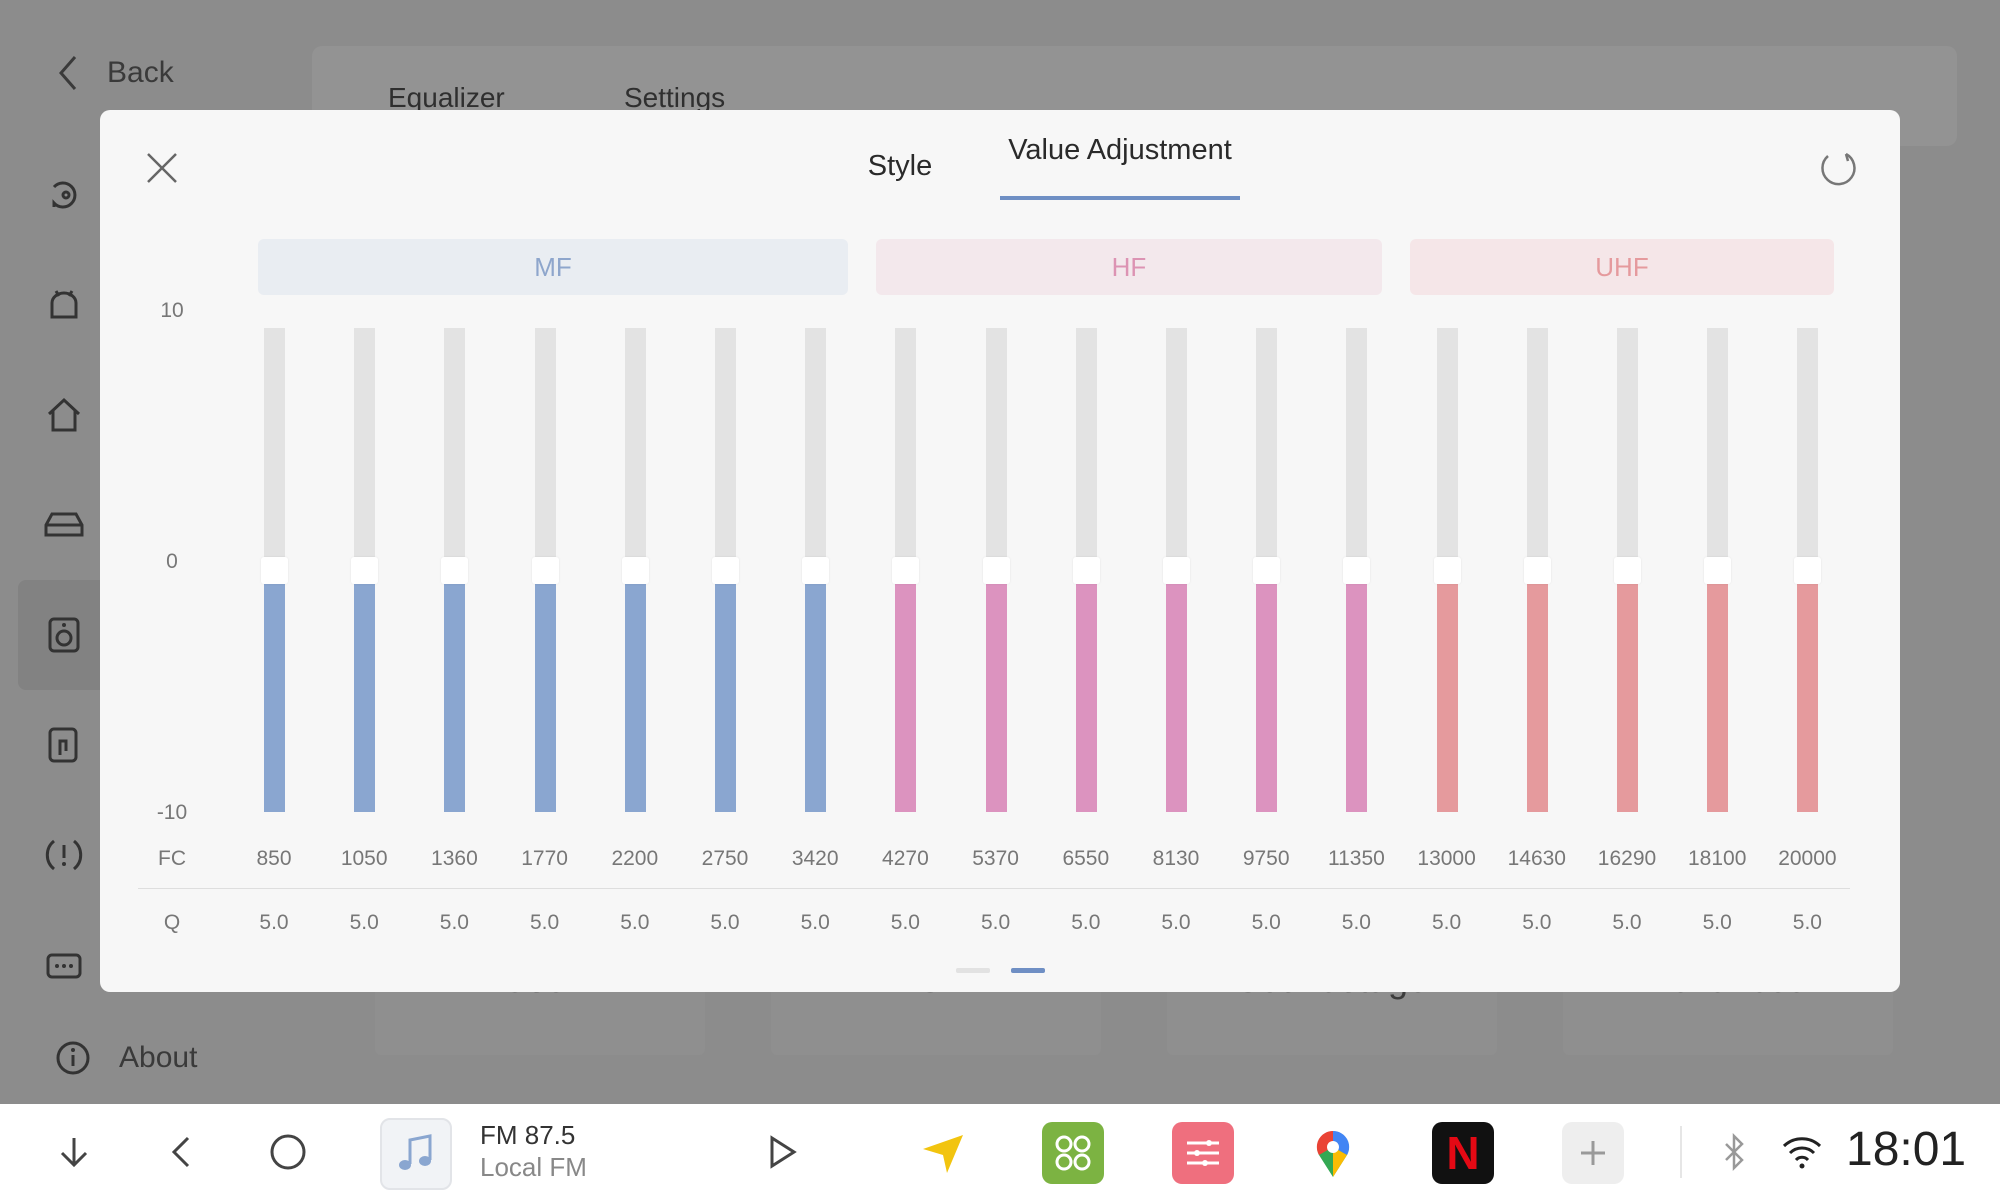 The image size is (2000, 1200). Describe the element at coordinates (64, 415) in the screenshot. I see `sidebar-item-home` at that location.